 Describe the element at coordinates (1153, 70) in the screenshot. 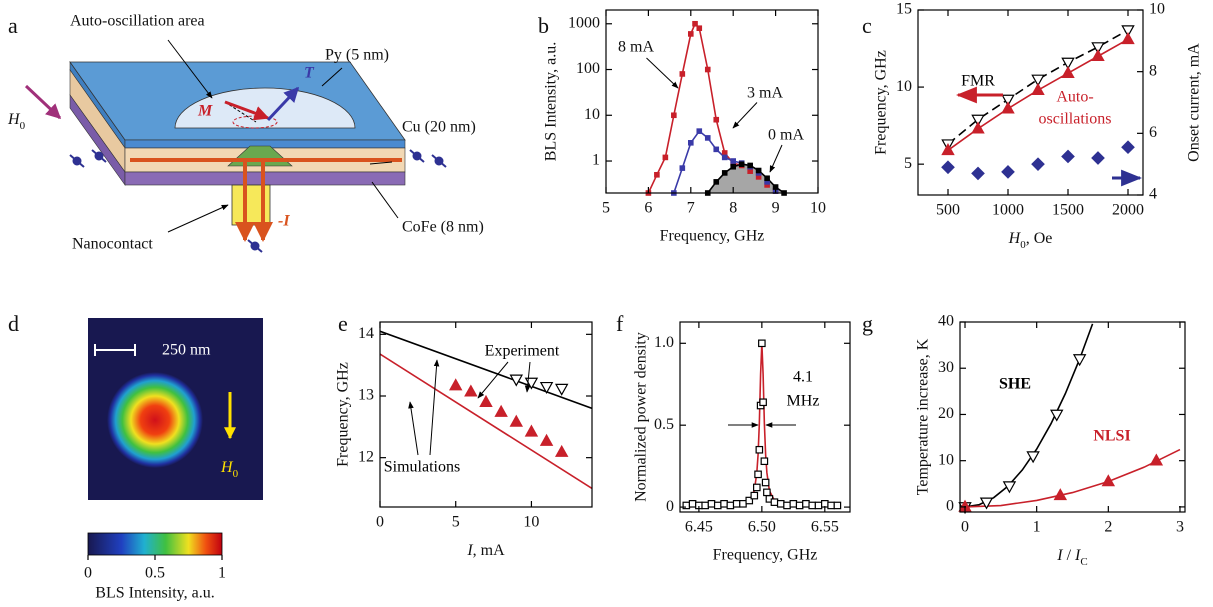

I see `y2-tick-label: 8` at that location.